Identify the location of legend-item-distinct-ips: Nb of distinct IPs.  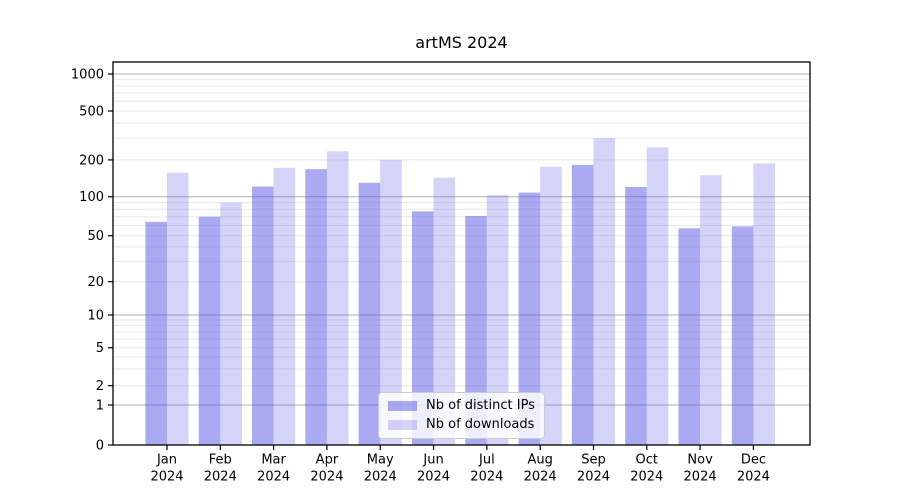
(461, 405).